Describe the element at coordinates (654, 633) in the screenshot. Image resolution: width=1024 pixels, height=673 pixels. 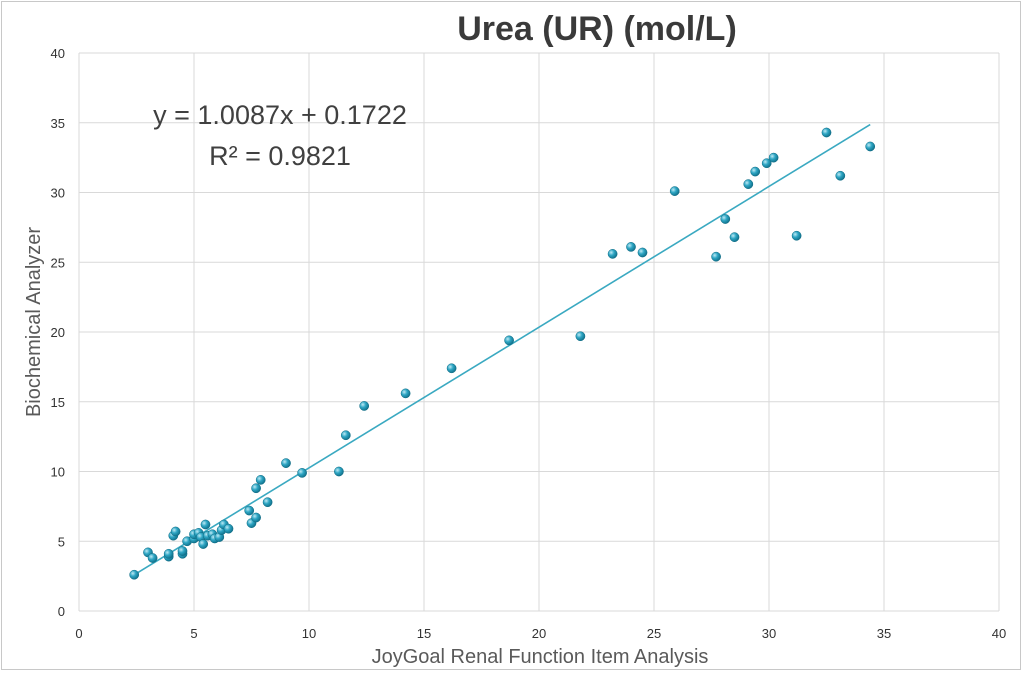
I see `x-tick-label: 25` at that location.